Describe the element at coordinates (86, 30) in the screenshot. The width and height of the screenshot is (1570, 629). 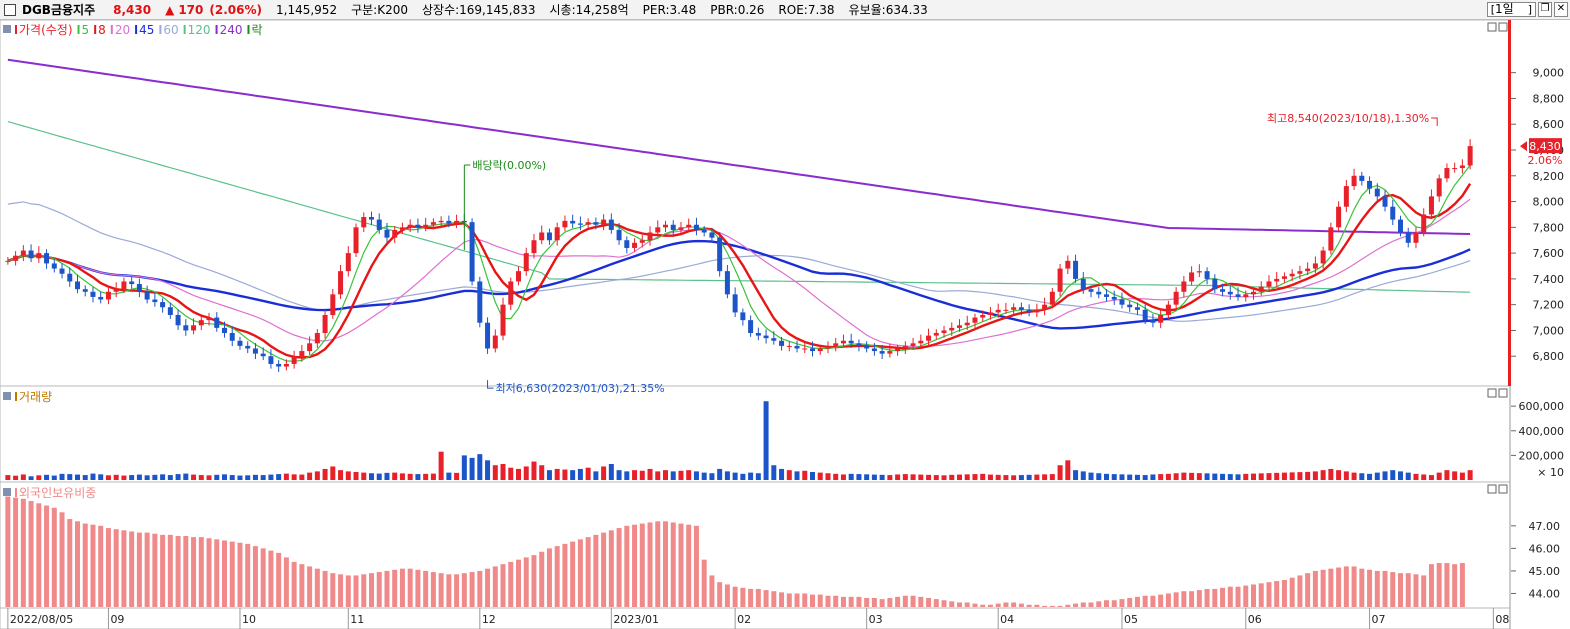
I see `legend-label: 5` at that location.